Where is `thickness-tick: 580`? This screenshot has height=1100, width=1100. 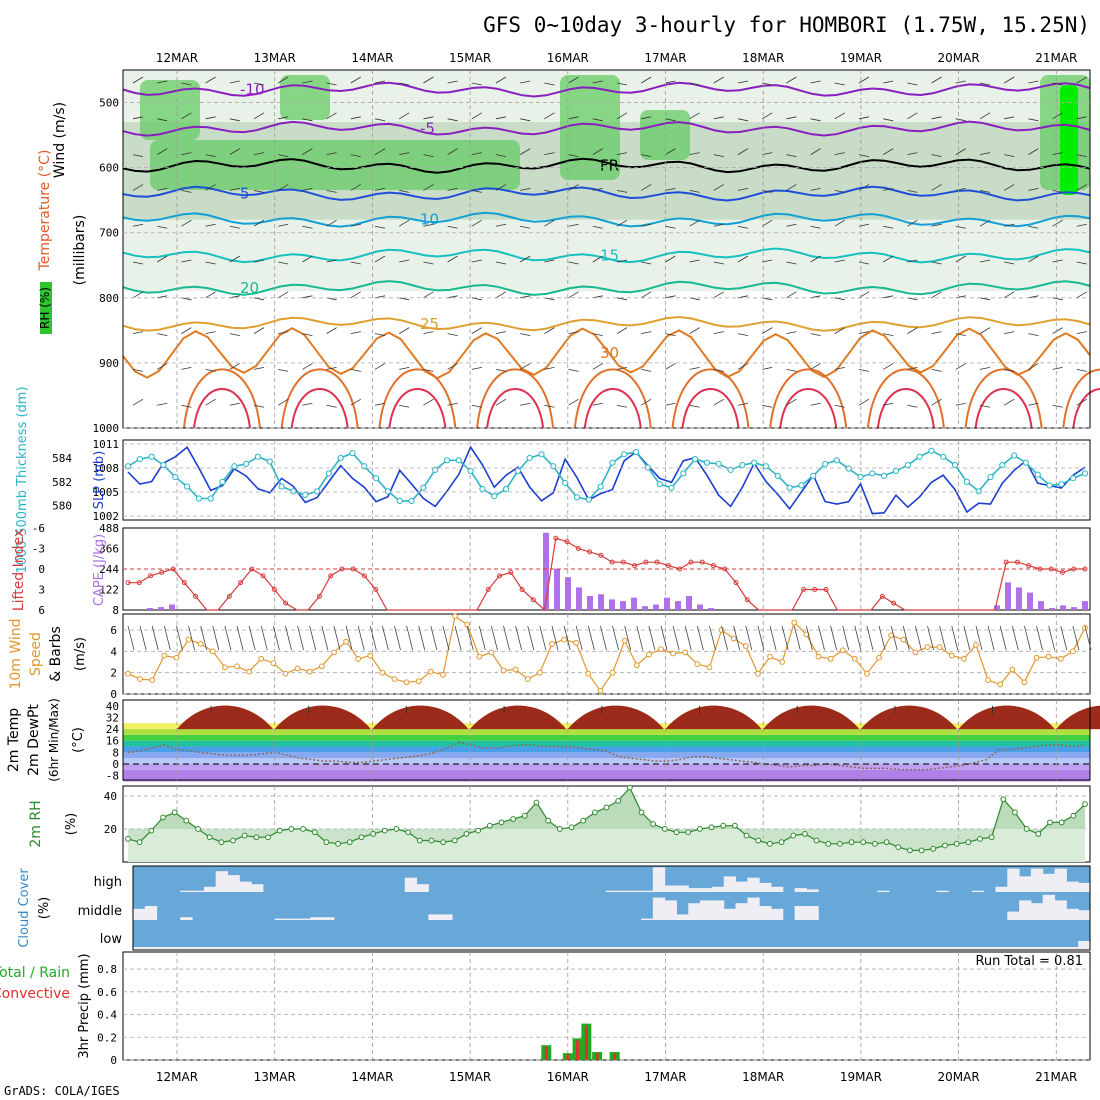 thickness-tick: 580 is located at coordinates (62, 506).